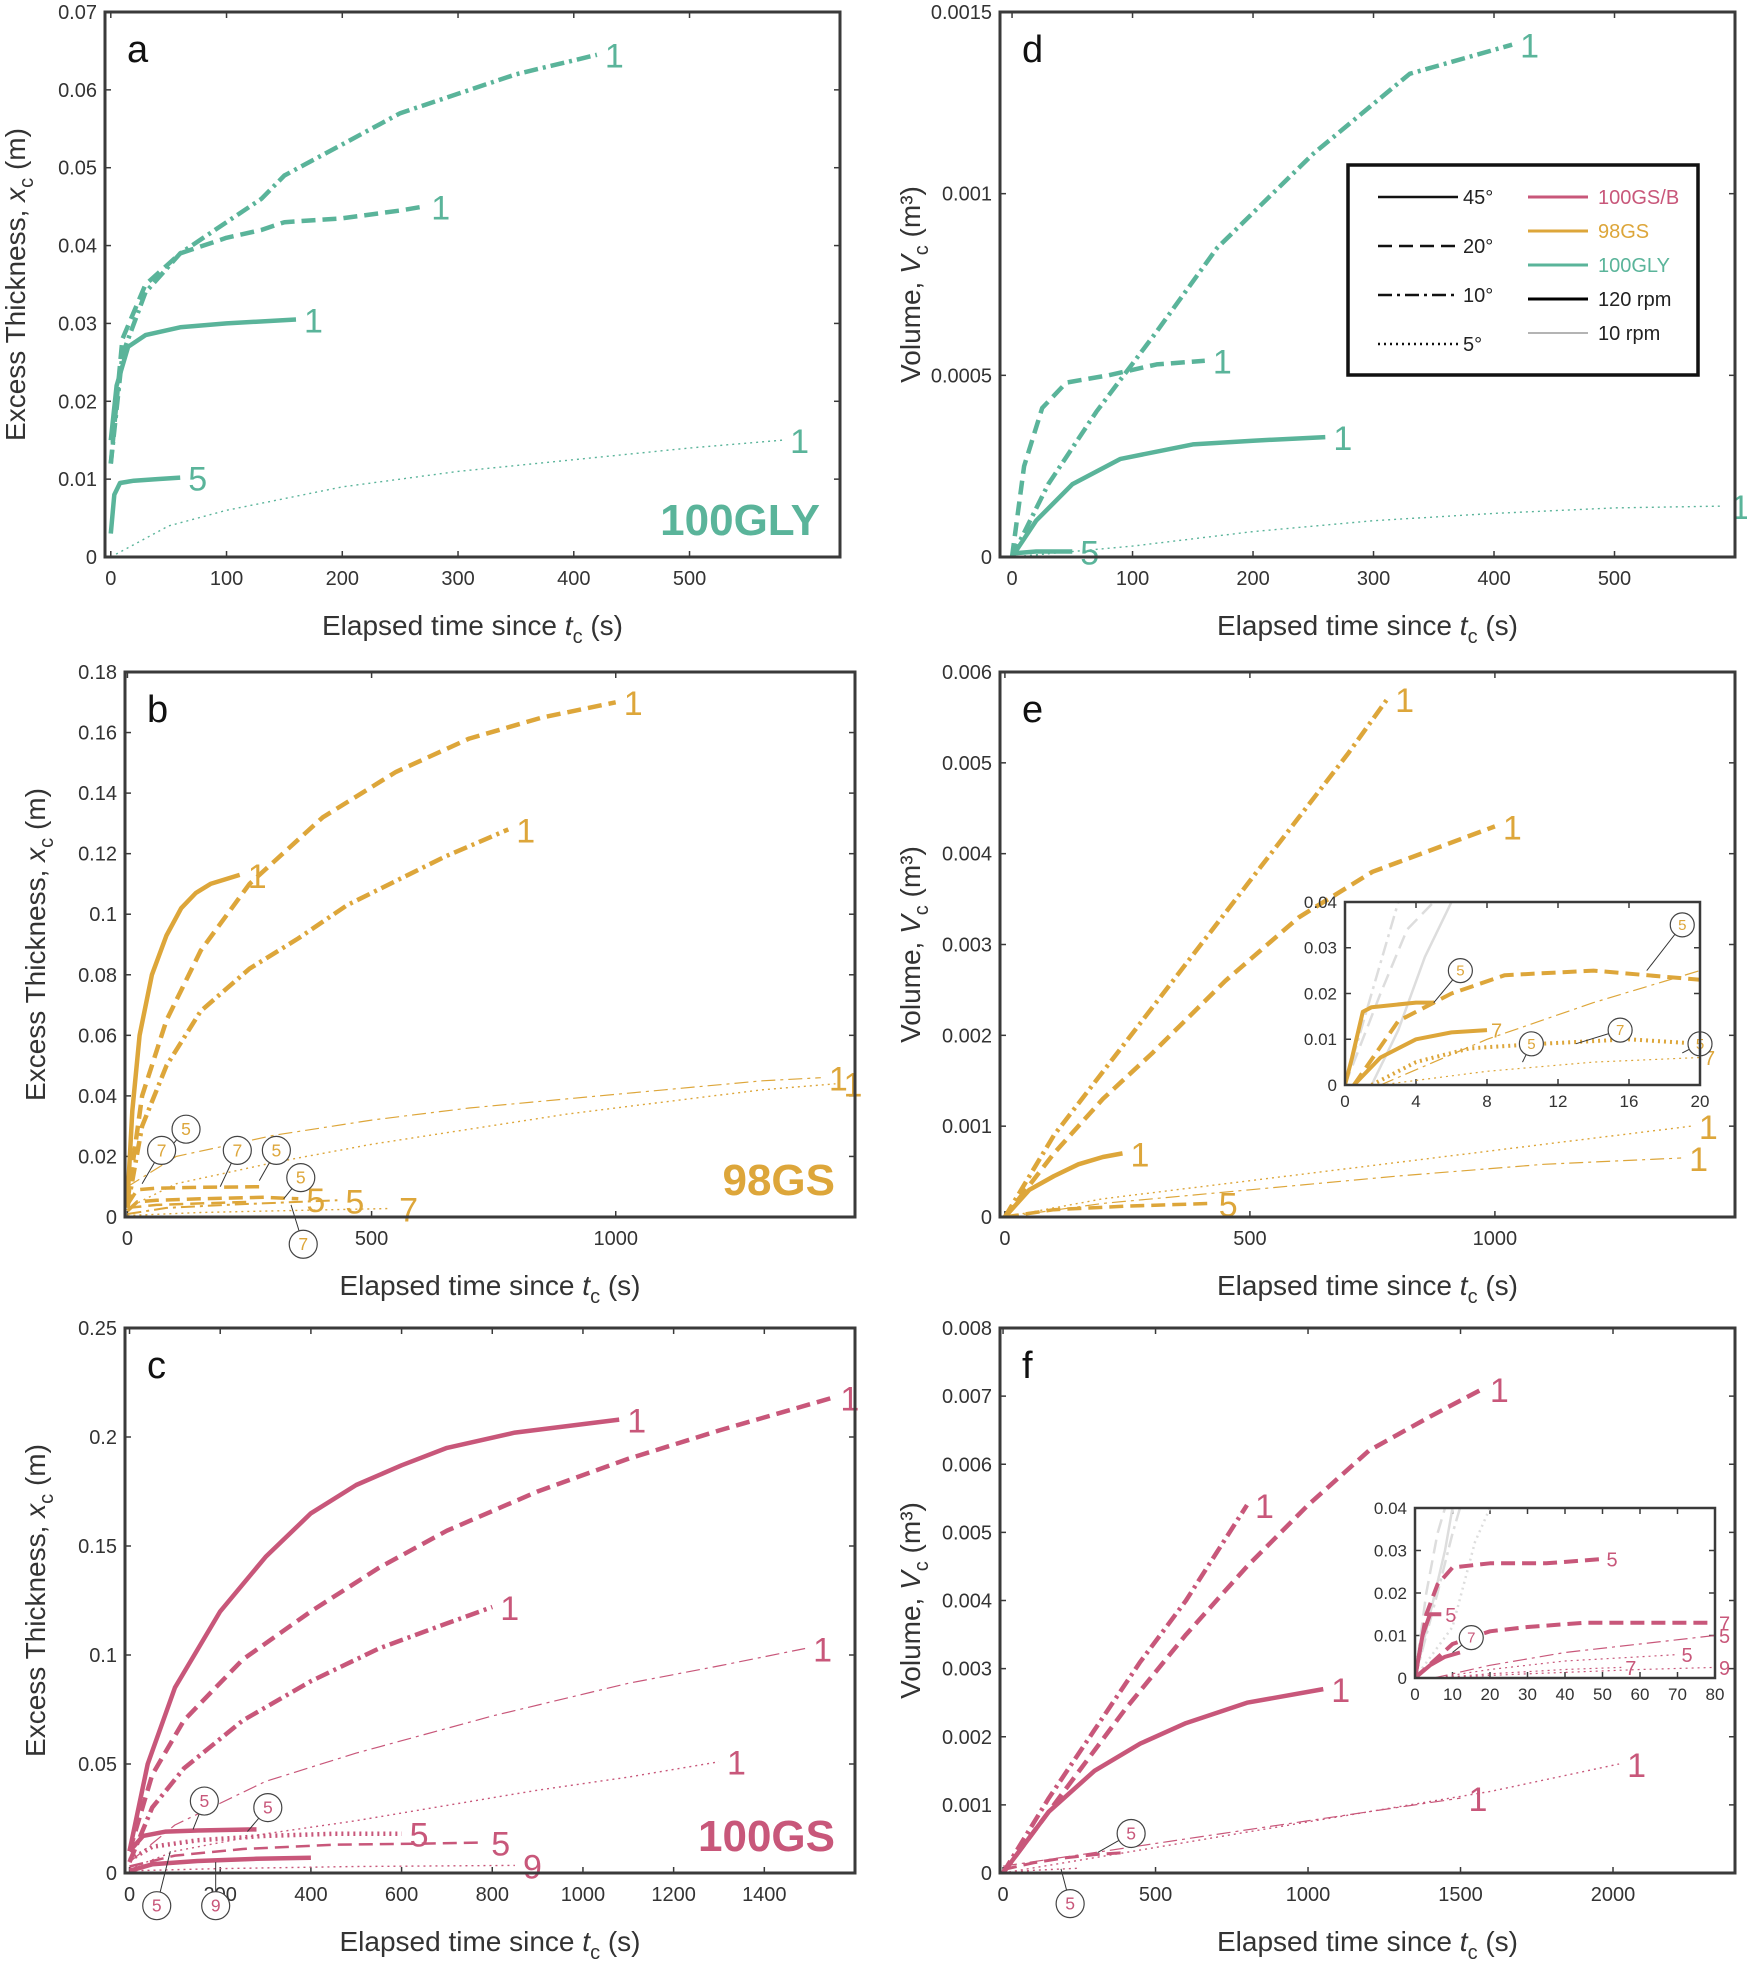 This screenshot has height=1976, width=1747. Describe the element at coordinates (1493, 579) in the screenshot. I see `x-tick-label: 400` at that location.